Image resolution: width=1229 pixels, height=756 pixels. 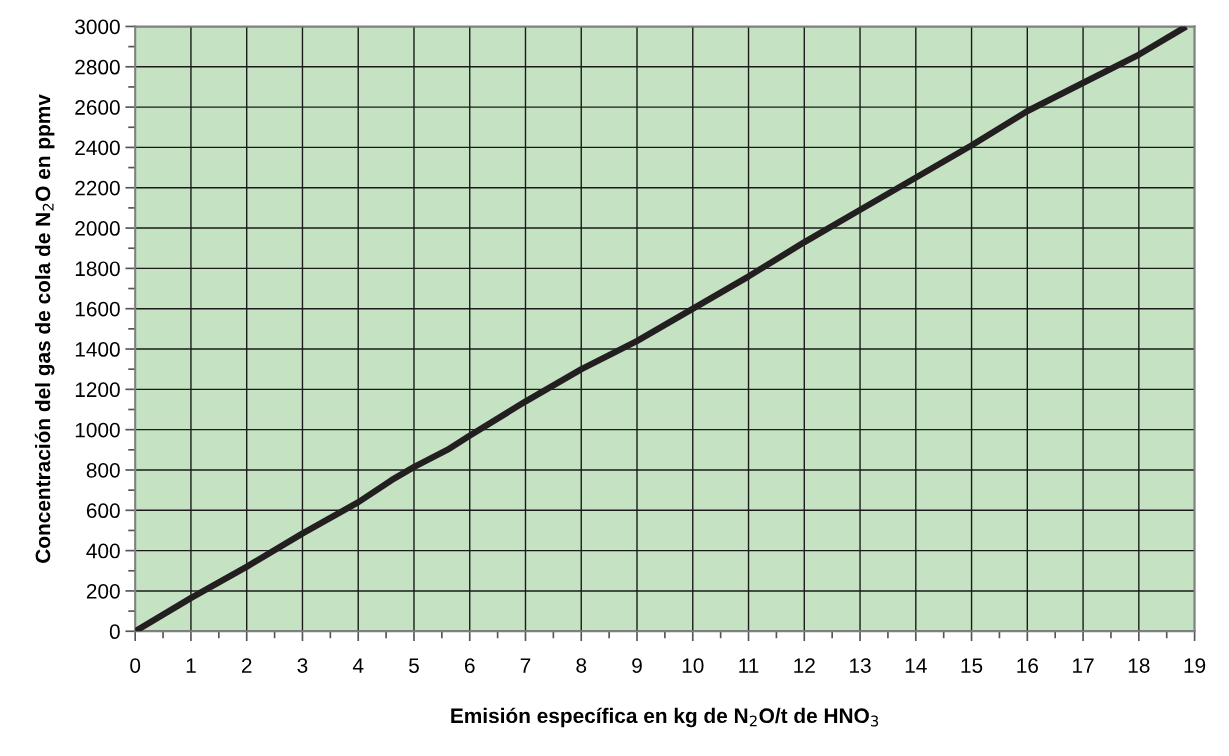 I want to click on y-tick-label: 1800, so click(x=97, y=269).